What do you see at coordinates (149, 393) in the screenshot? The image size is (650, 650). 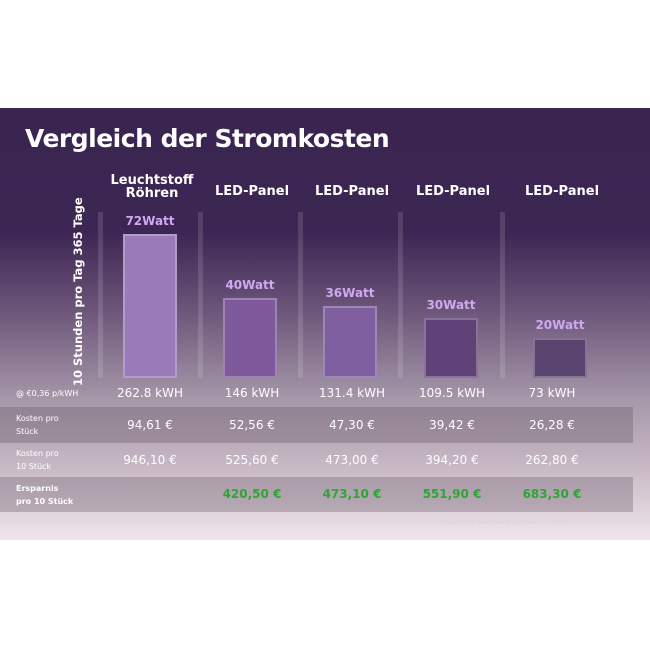 I see `table-cell: 262.8 kWH` at bounding box center [149, 393].